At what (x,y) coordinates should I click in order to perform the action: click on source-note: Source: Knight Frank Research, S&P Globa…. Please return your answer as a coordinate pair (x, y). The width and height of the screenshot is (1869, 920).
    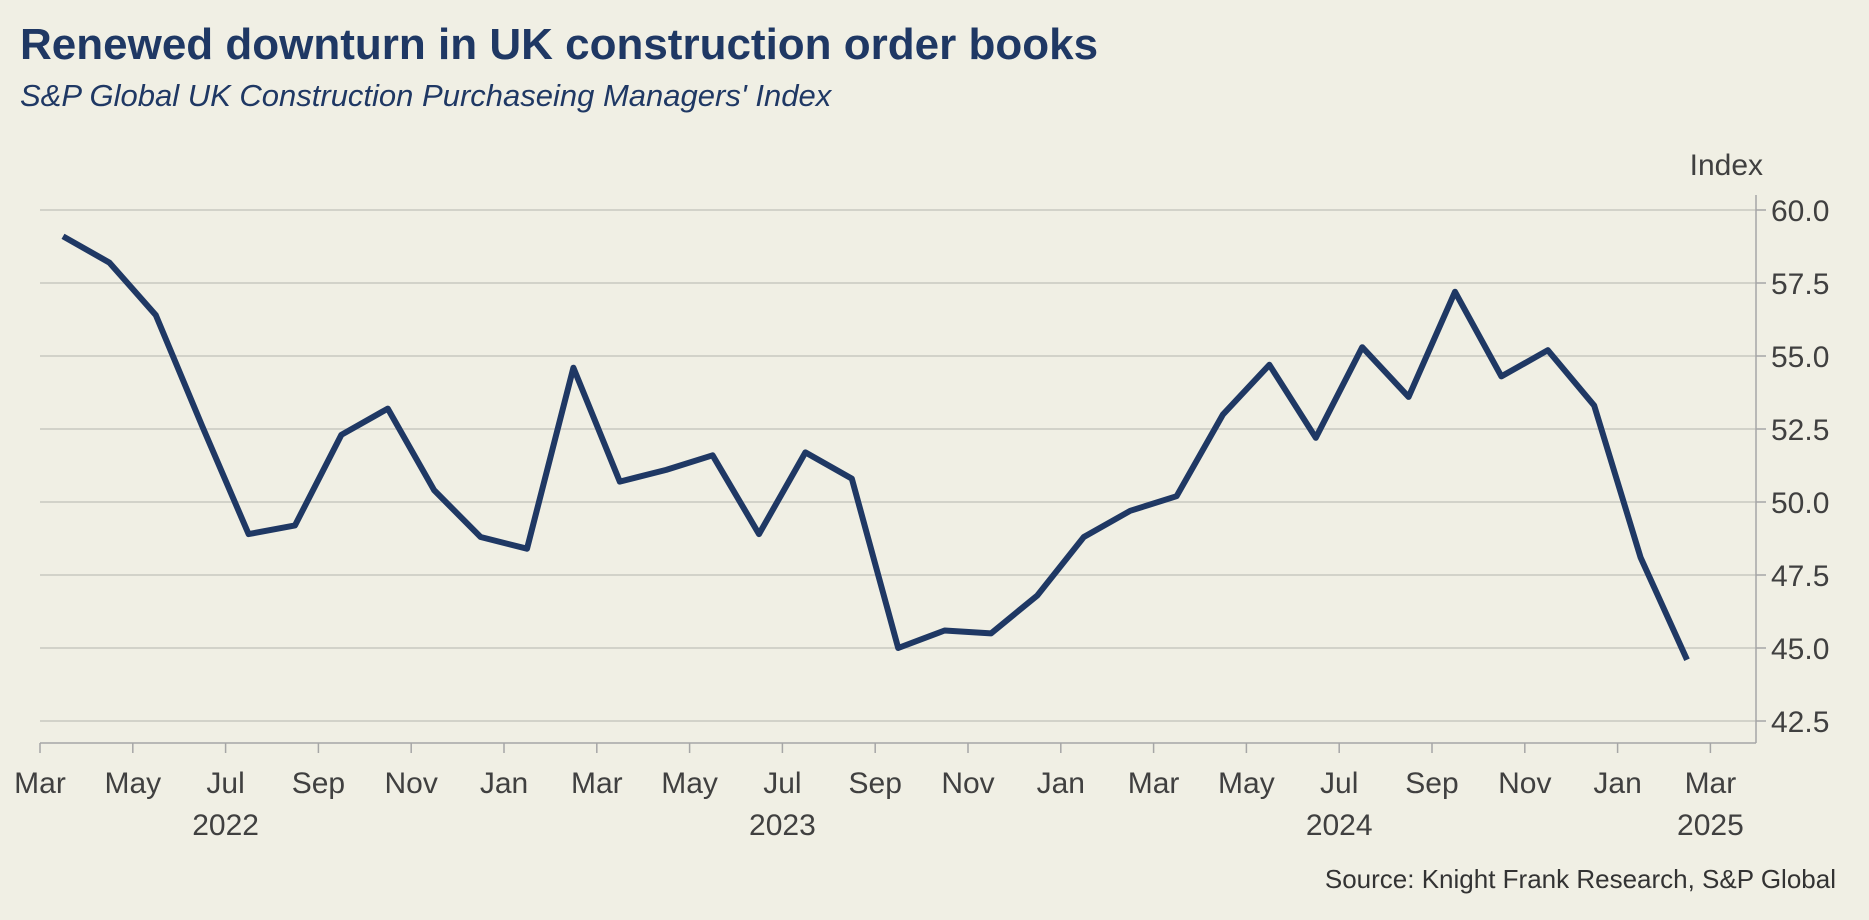
    Looking at the image, I should click on (1580, 879).